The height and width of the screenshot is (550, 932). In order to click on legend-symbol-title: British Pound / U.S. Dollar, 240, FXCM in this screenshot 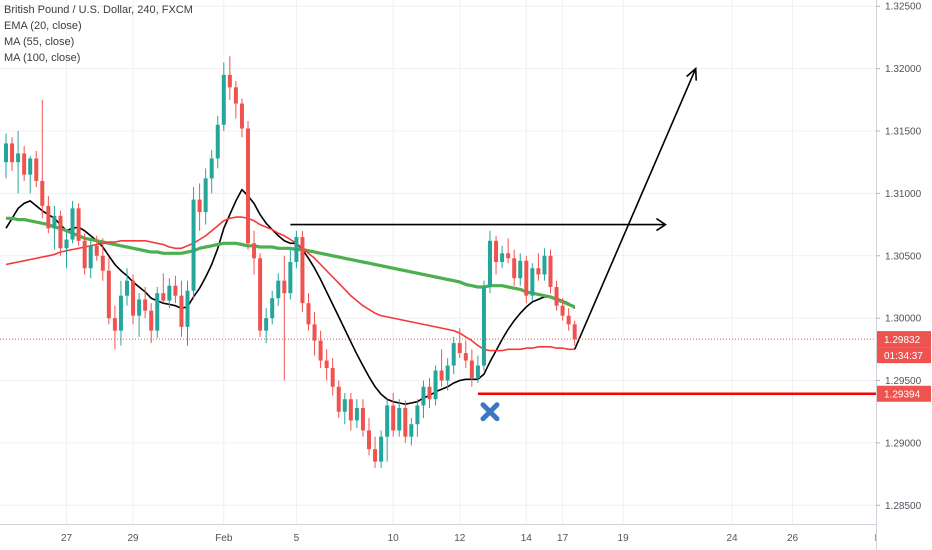, I will do `click(98, 10)`.